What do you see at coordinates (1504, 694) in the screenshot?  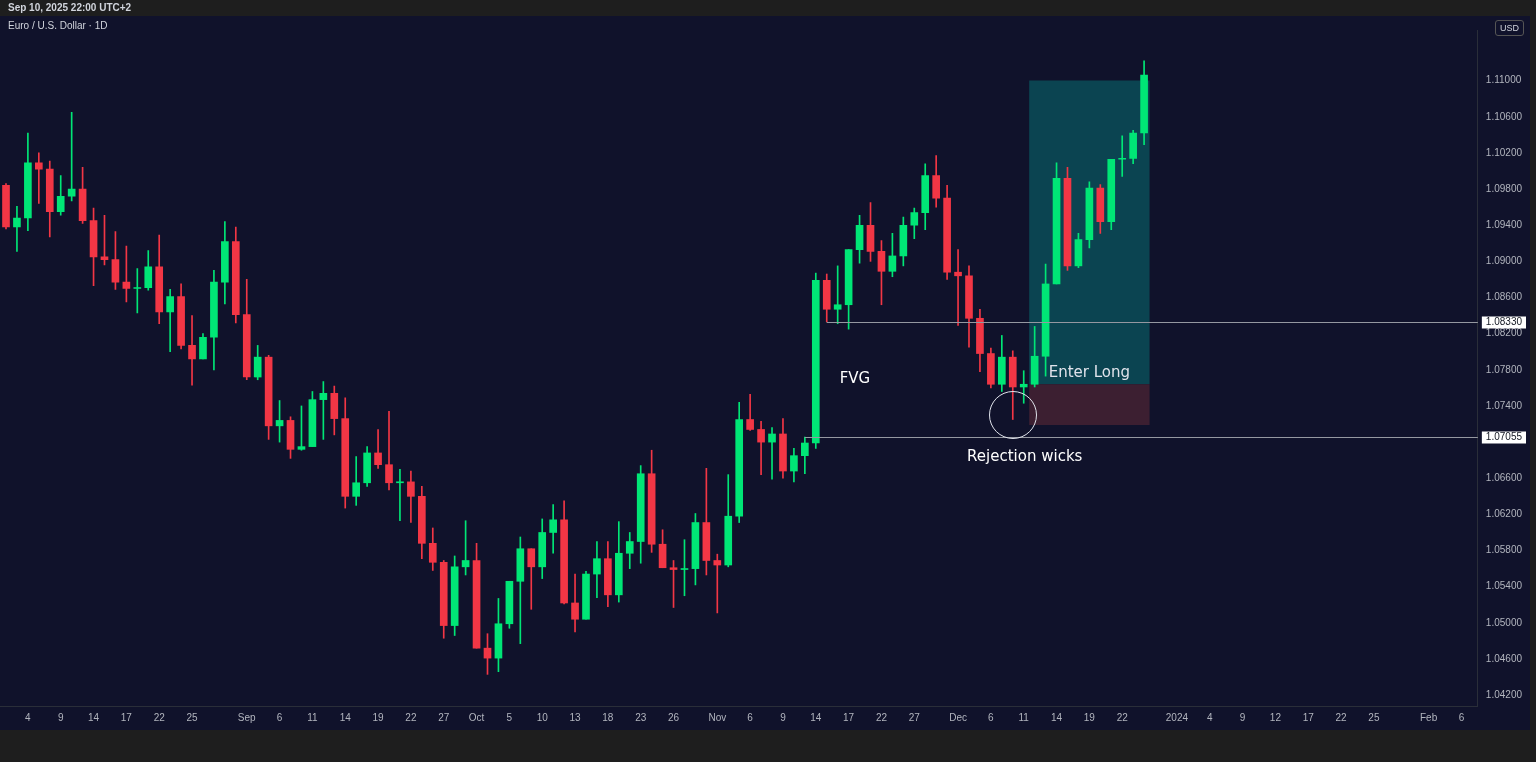 I see `y-tick-label: 1.04200` at bounding box center [1504, 694].